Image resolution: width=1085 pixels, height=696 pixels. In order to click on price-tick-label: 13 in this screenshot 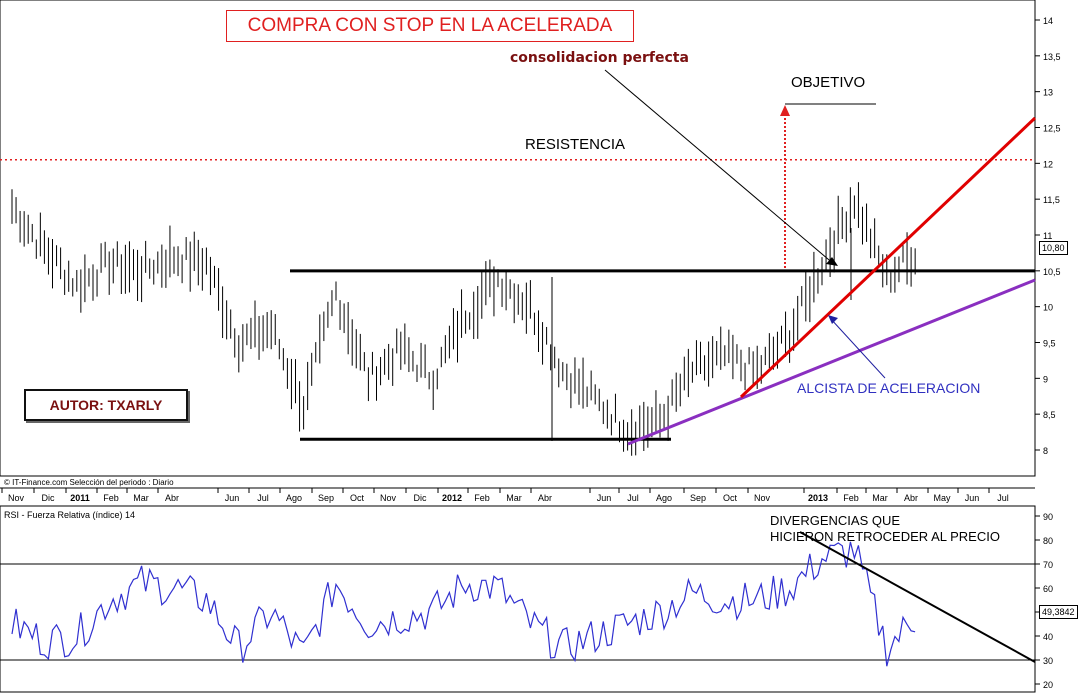, I will do `click(1048, 93)`.